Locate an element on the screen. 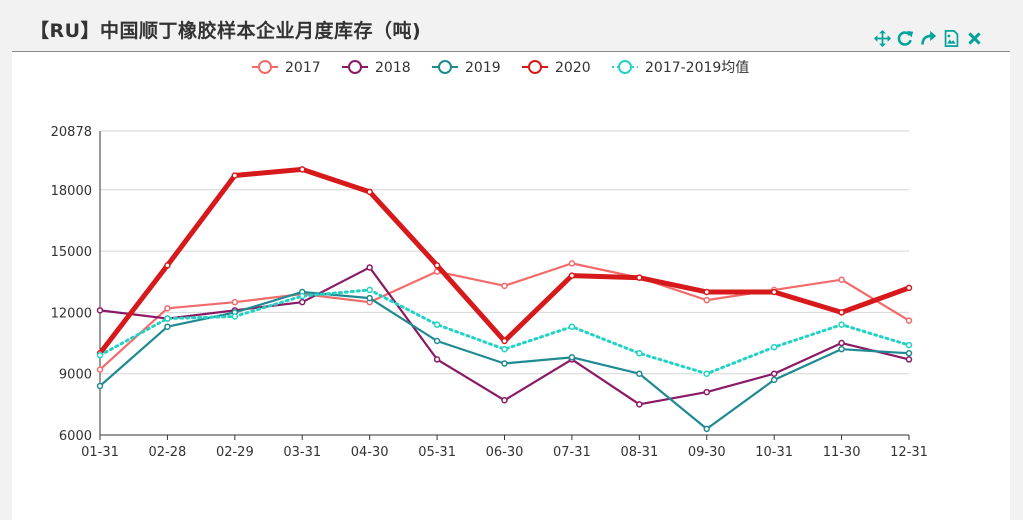 The image size is (1023, 520). x-tick-label: 02-28 is located at coordinates (168, 452).